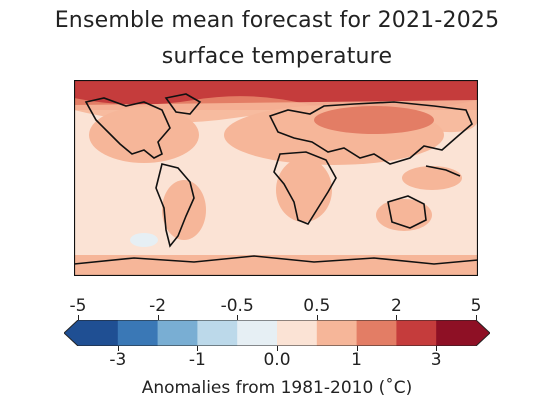  I want to click on colorbar-top-tick-label: -2, so click(158, 306).